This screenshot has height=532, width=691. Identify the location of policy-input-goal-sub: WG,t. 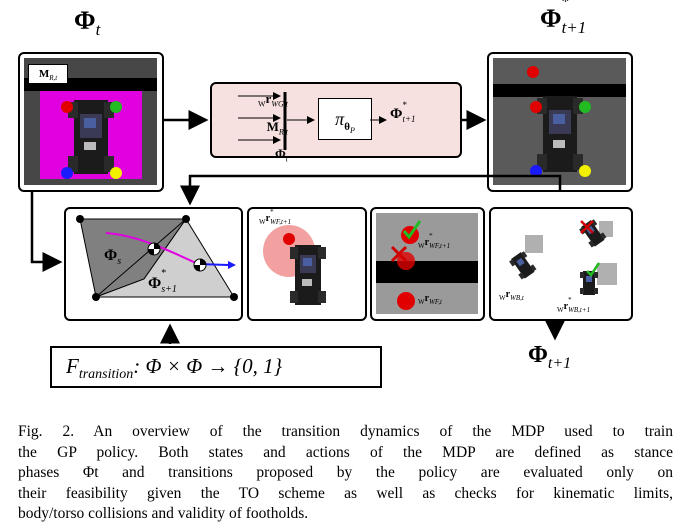
(279, 104).